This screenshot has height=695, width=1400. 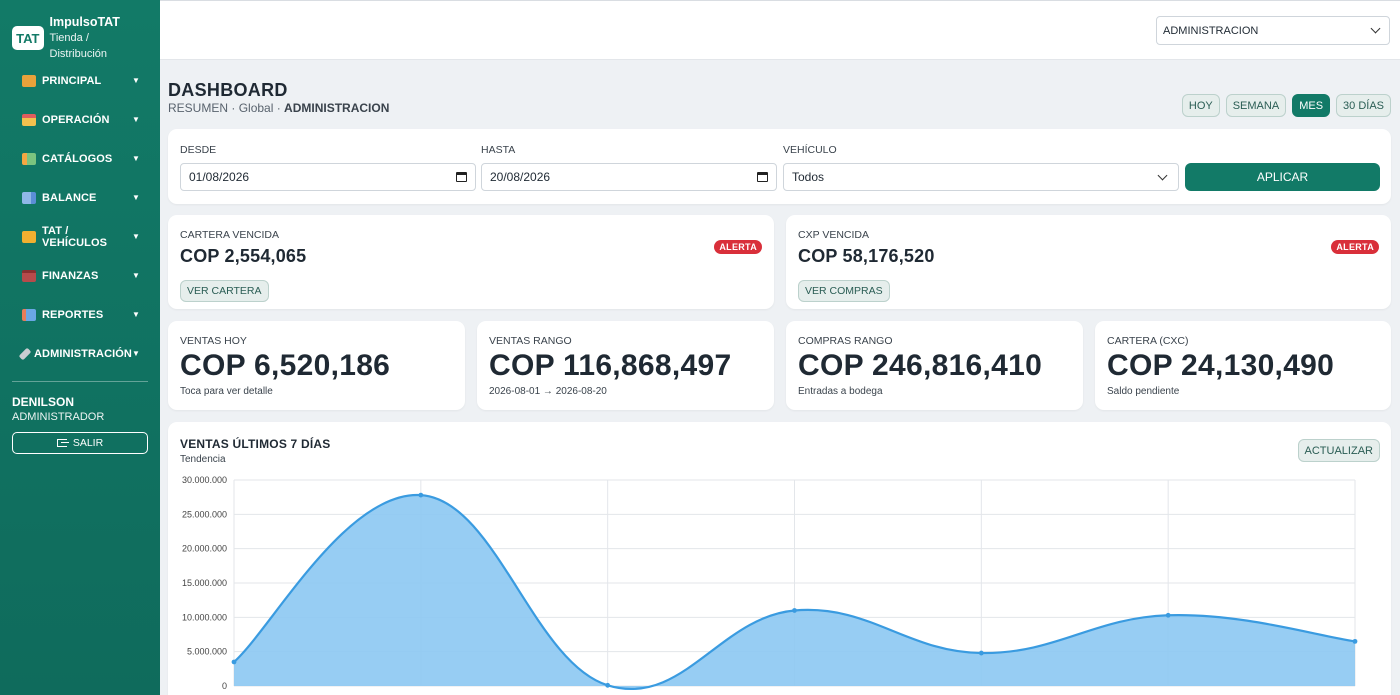 What do you see at coordinates (78, 45) in the screenshot?
I see `brand-subtitle: Tienda / Distribución` at bounding box center [78, 45].